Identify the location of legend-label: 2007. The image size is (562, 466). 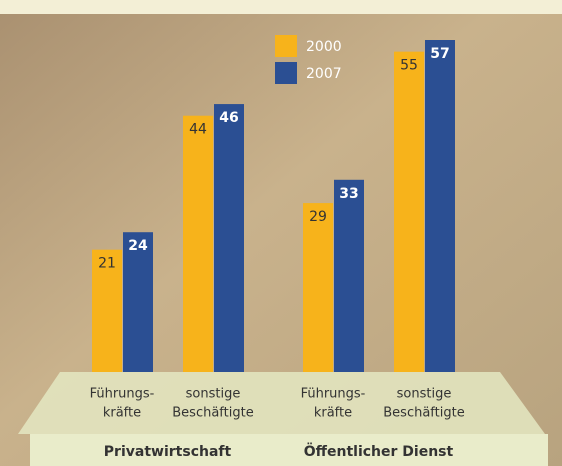
(324, 74).